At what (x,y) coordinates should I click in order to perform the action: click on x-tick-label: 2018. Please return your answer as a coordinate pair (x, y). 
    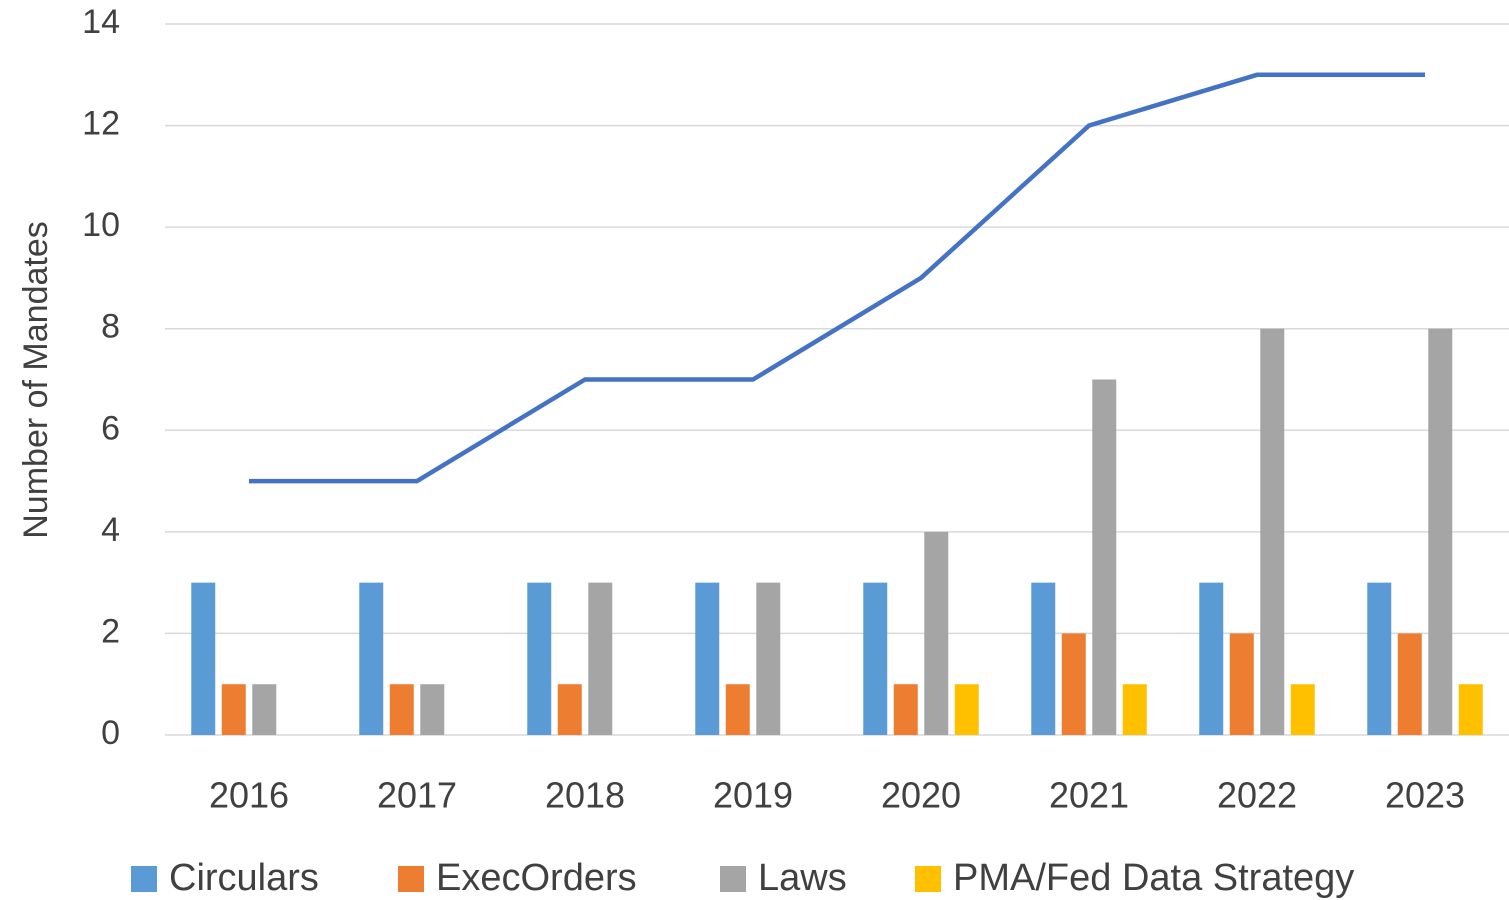
    Looking at the image, I should click on (585, 795).